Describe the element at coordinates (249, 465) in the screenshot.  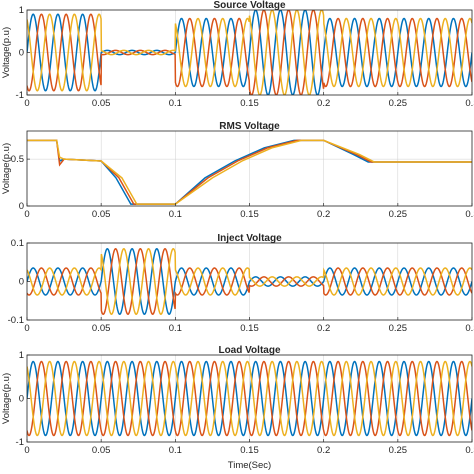
I see `x-axis-label: Time(Sec)` at that location.